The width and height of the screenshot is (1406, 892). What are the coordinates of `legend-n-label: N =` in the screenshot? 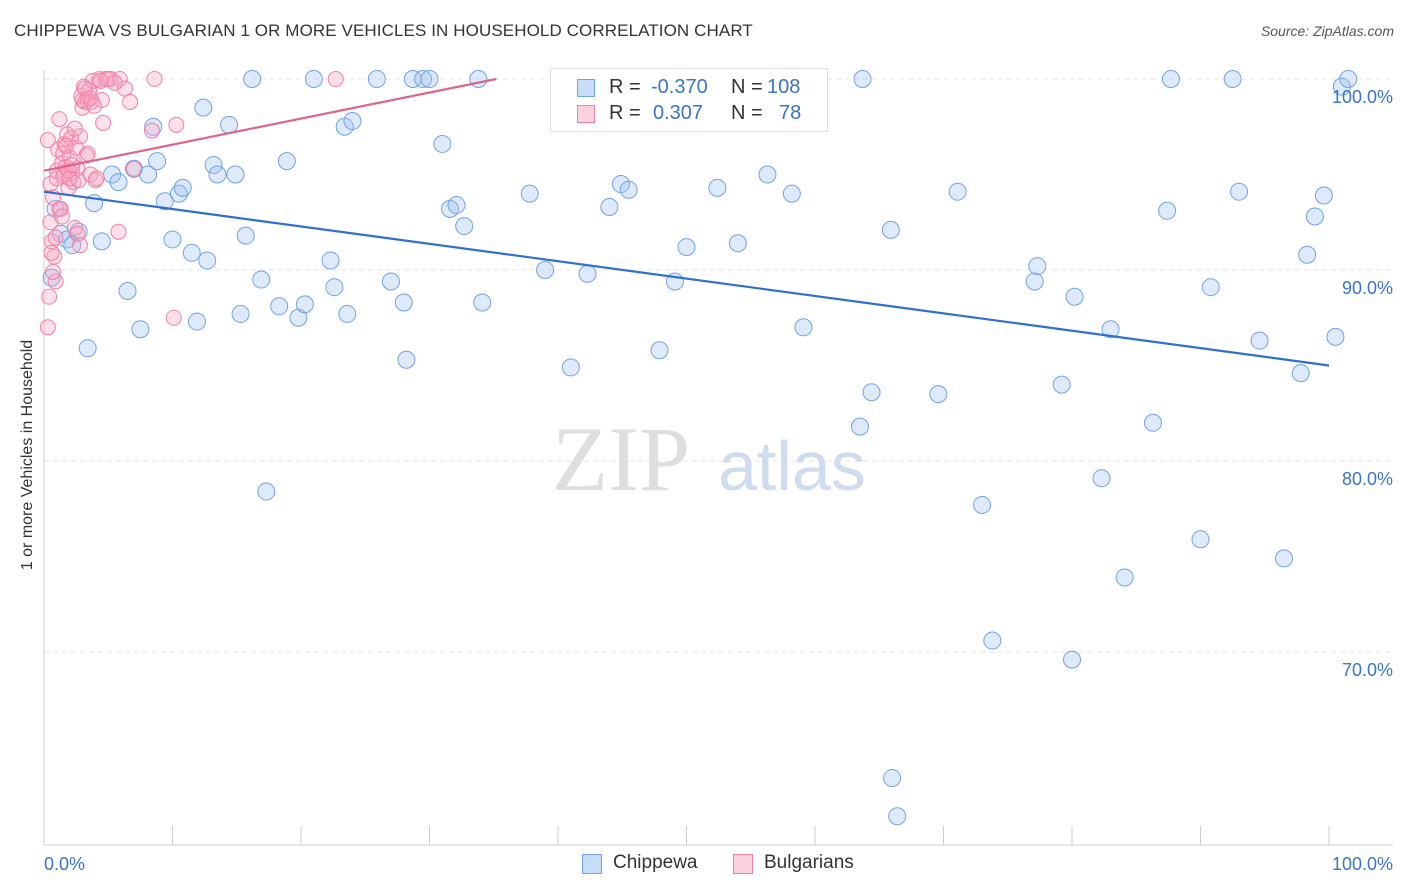 It's located at (747, 113).